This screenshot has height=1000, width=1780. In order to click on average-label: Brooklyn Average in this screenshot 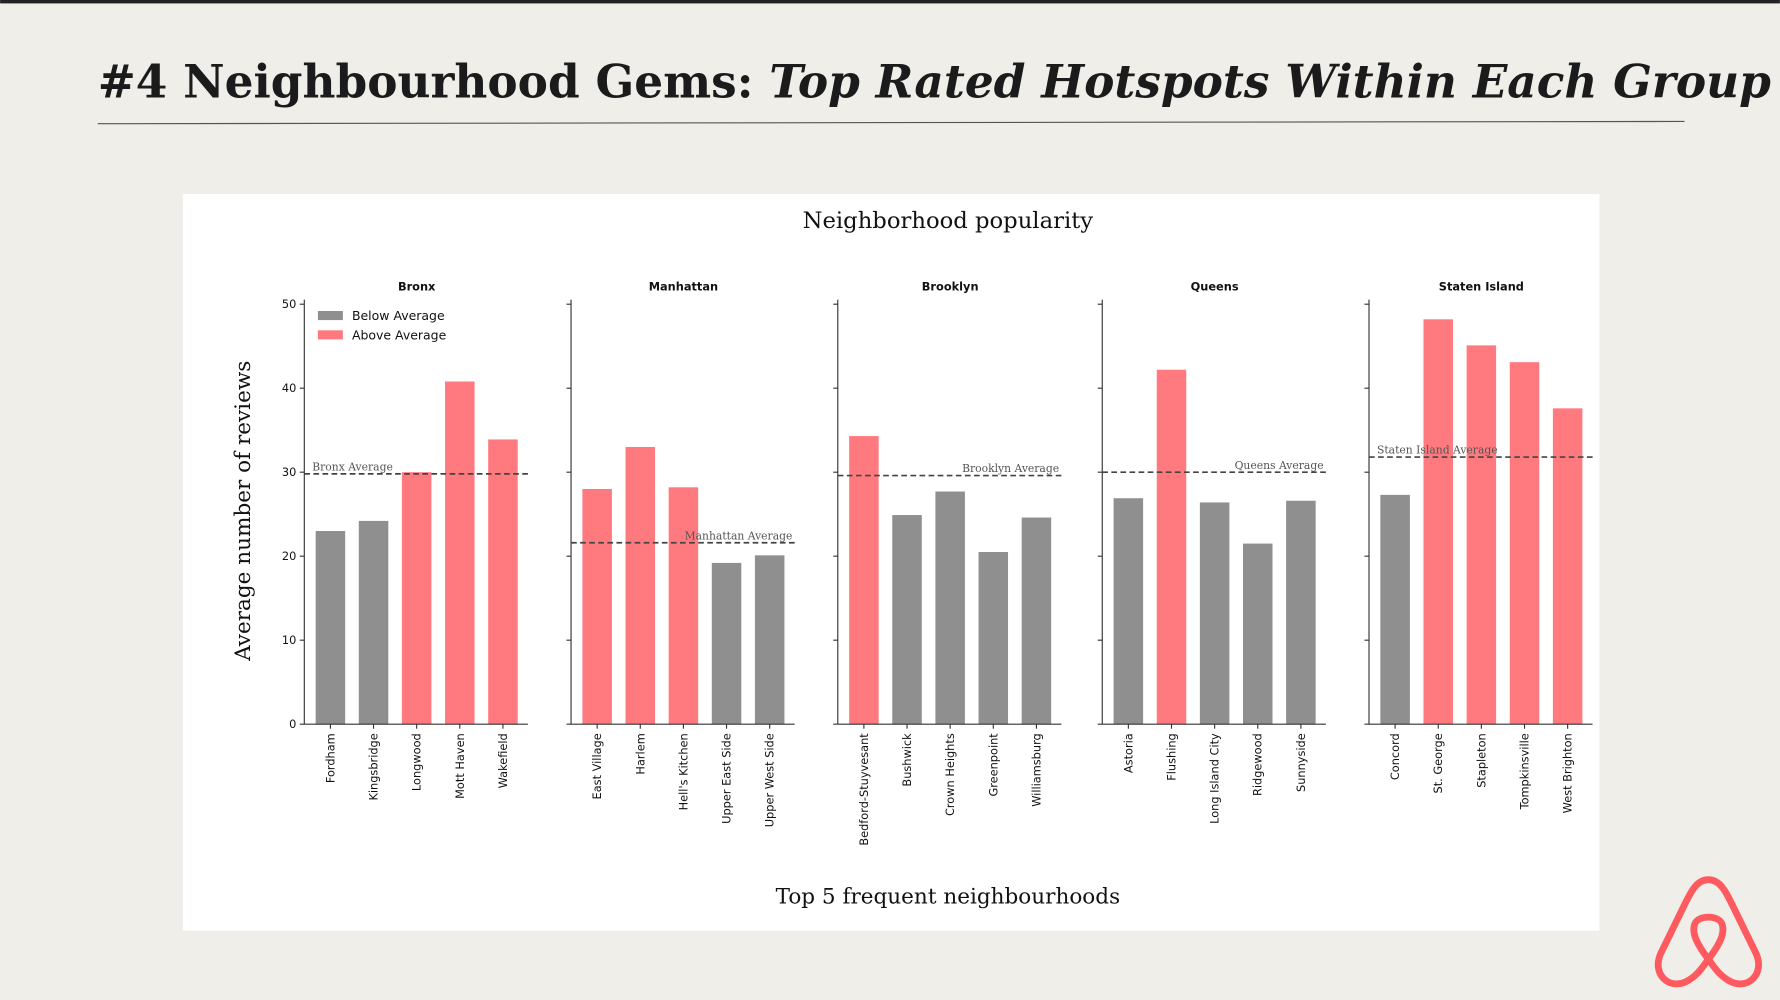, I will do `click(1010, 468)`.